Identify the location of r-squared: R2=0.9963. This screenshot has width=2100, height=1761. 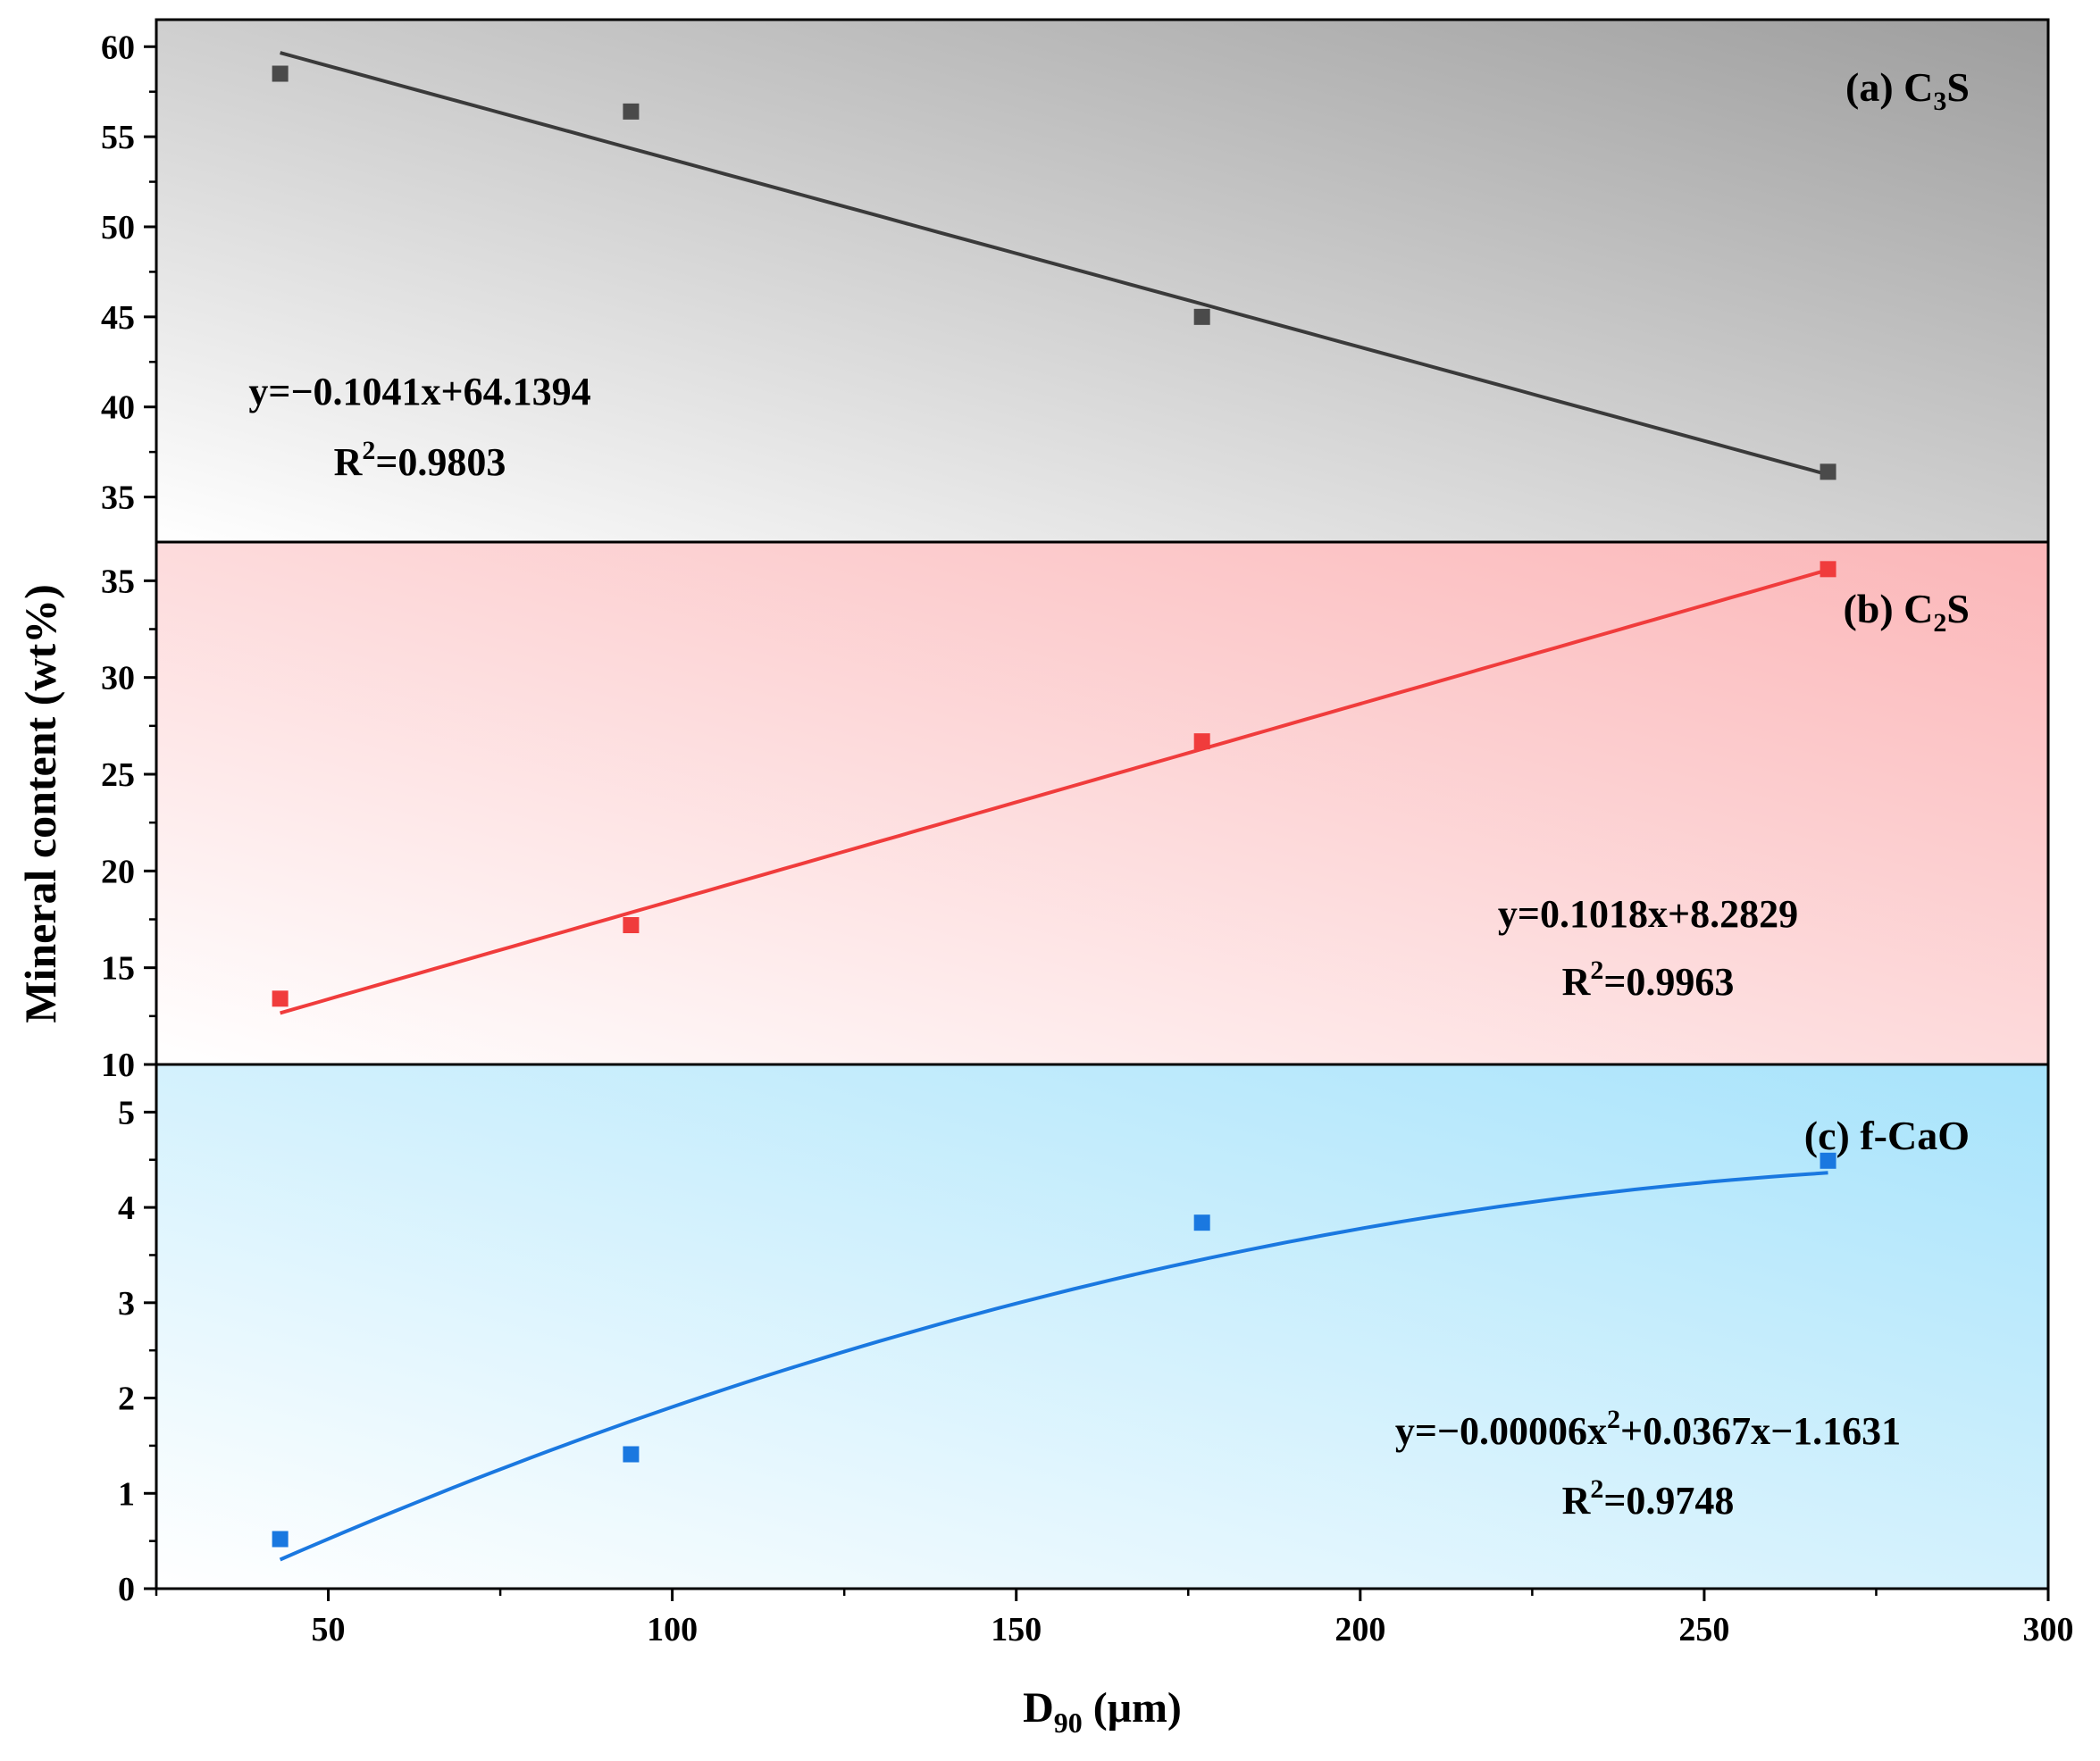
(1648, 980).